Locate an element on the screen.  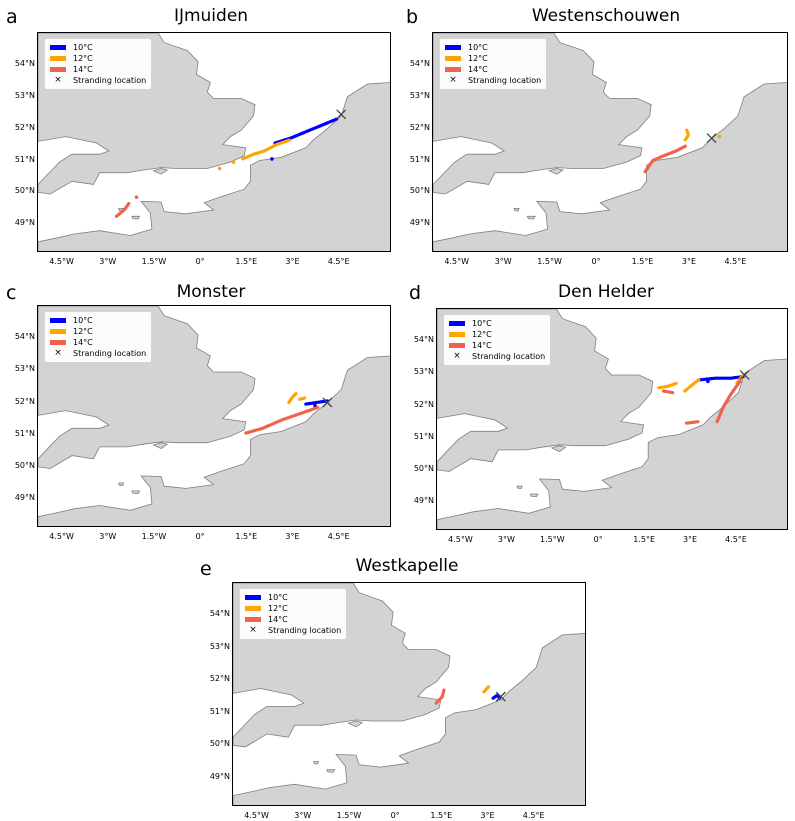
legend-label: Stranding location is located at coordinates (110, 80).